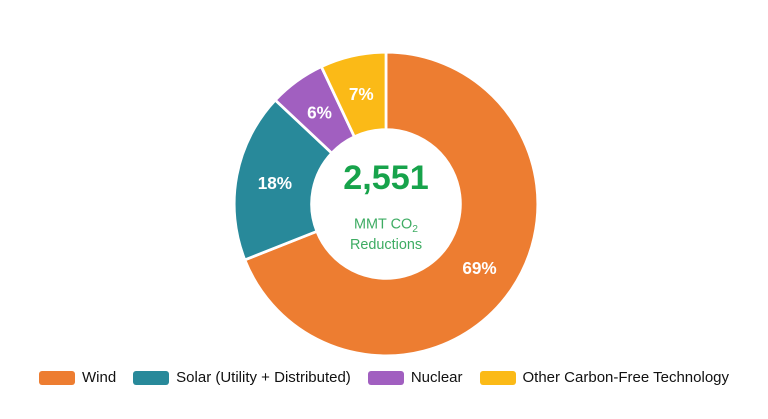 The width and height of the screenshot is (768, 419). Describe the element at coordinates (77, 377) in the screenshot. I see `legend-item-wind: Wind` at that location.